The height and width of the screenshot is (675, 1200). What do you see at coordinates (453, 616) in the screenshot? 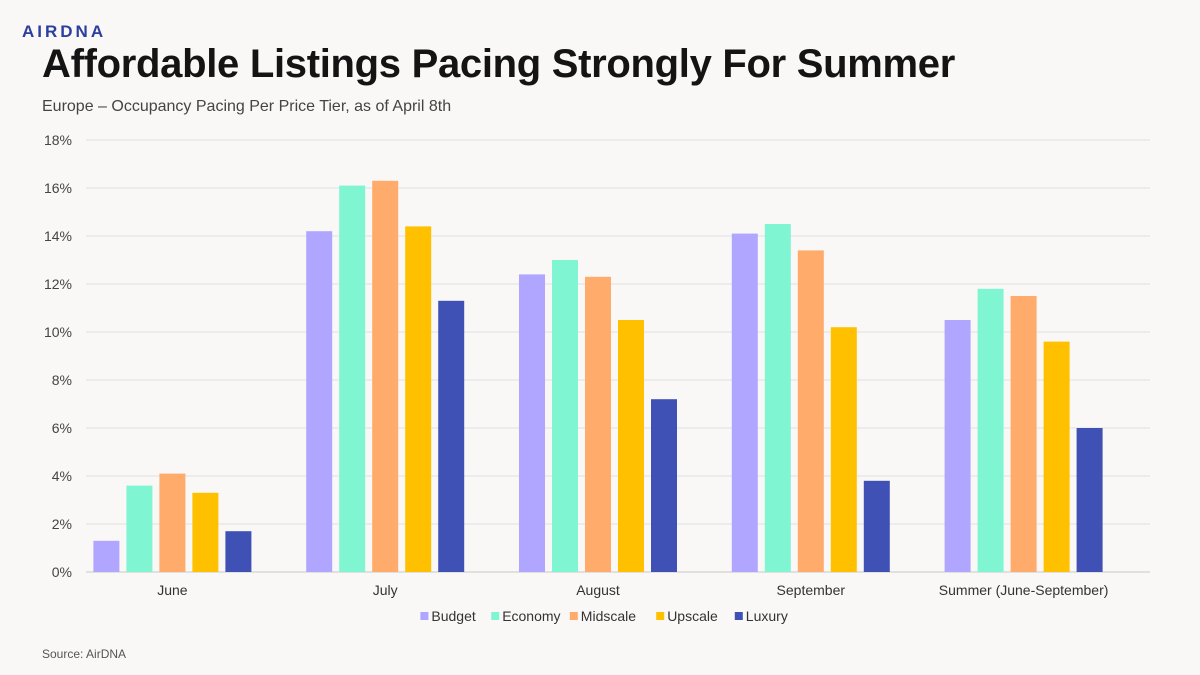
I see `legend-label: Budget` at bounding box center [453, 616].